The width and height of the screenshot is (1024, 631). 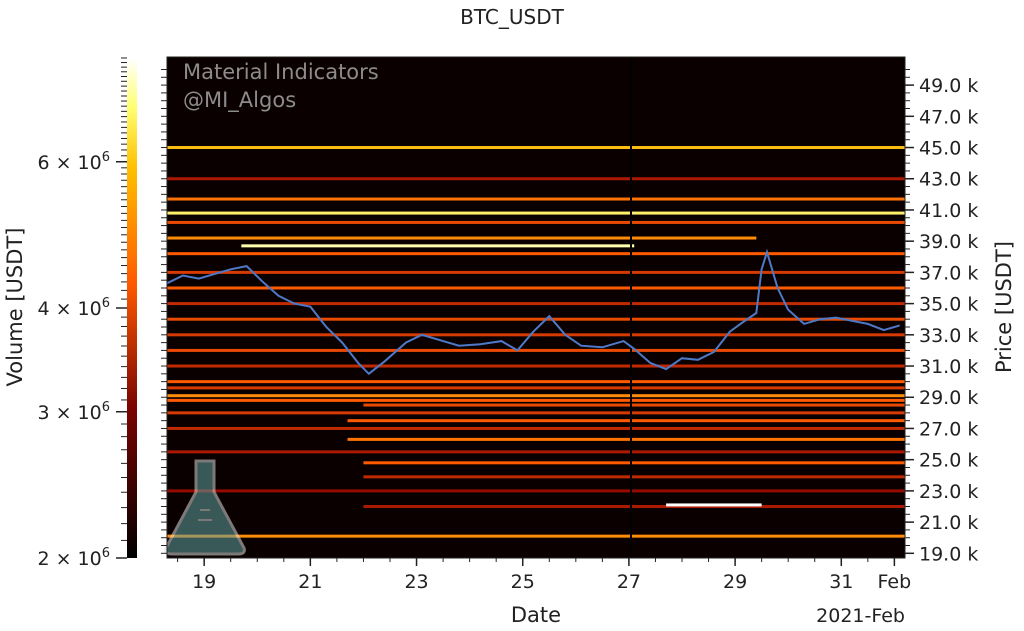 I want to click on x-tick-label: 29, so click(x=735, y=582).